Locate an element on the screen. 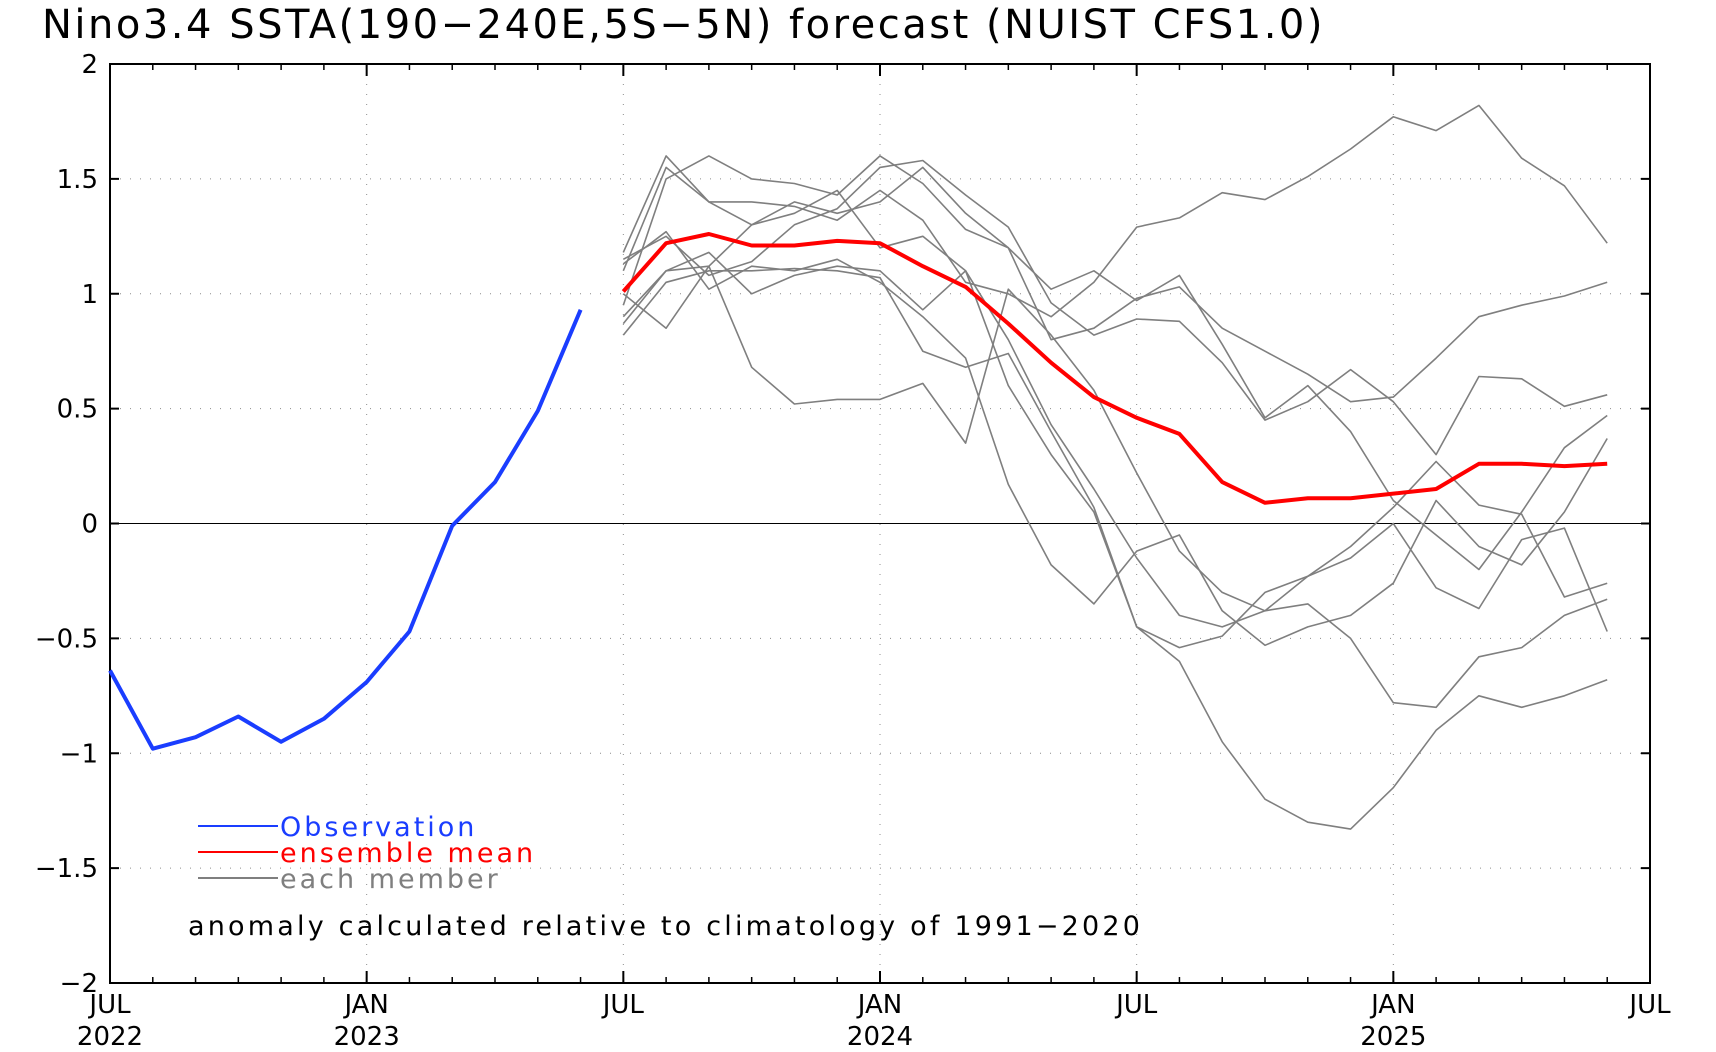  x-tick-year-label: 2024 is located at coordinates (880, 1037).